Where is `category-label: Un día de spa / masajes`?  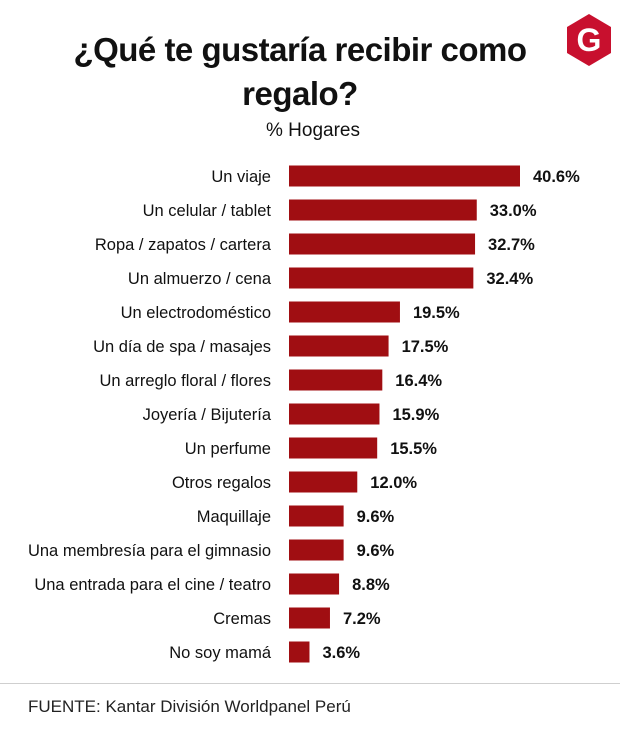 category-label: Un día de spa / masajes is located at coordinates (182, 347).